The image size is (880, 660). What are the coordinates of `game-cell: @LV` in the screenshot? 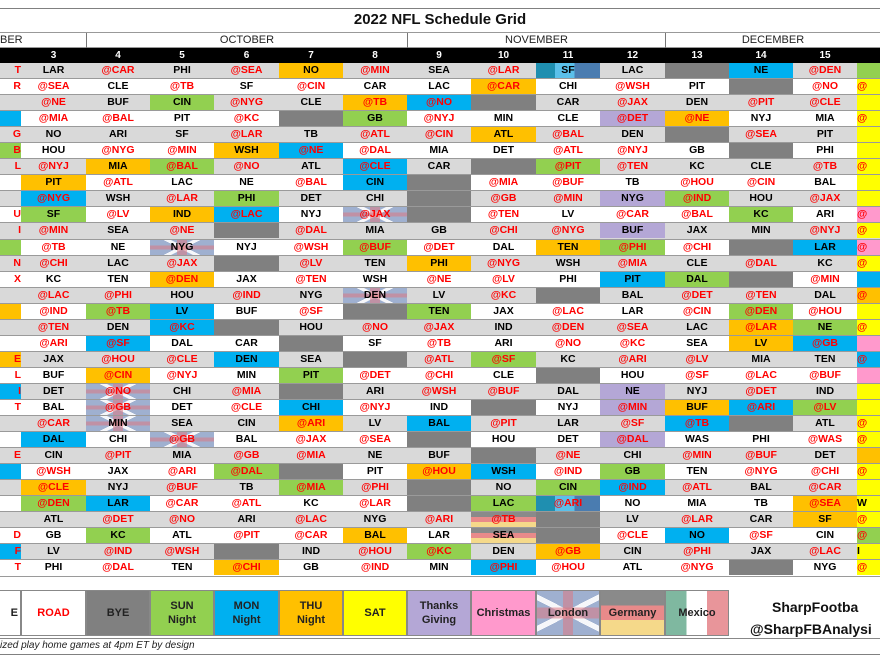 It's located at (503, 278).